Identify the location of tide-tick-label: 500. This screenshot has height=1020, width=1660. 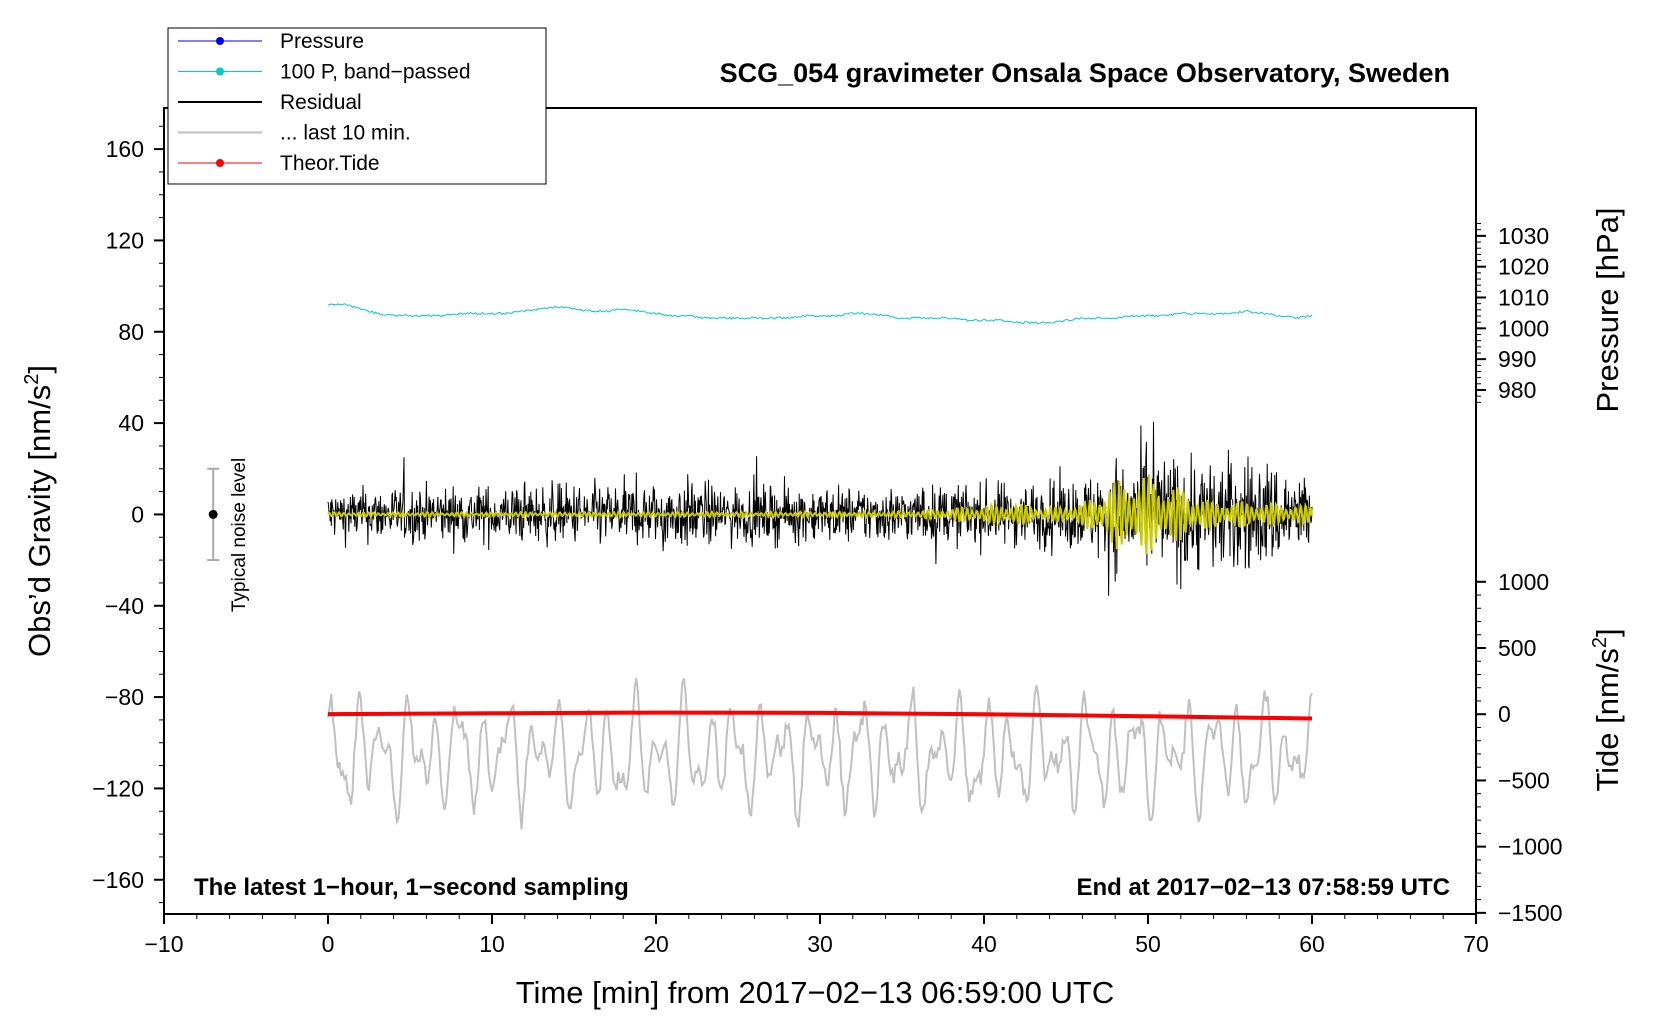
(1517, 648).